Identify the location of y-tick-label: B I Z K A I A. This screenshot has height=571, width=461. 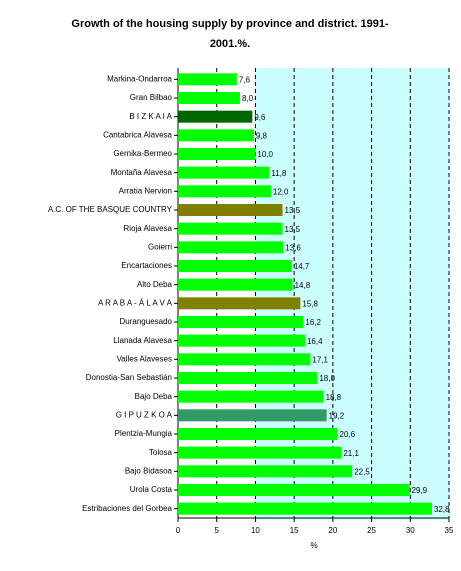
(150, 116).